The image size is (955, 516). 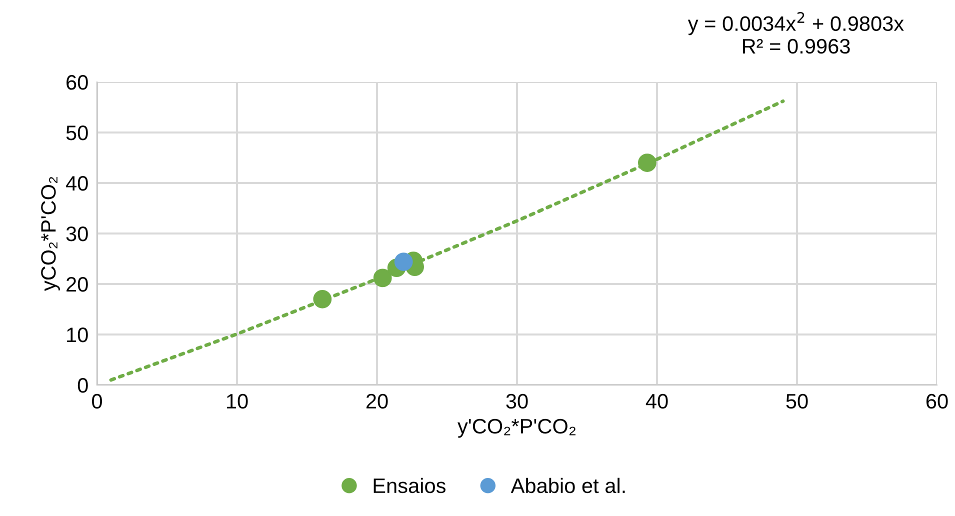 I want to click on y-tick-label: 10, so click(x=77, y=335).